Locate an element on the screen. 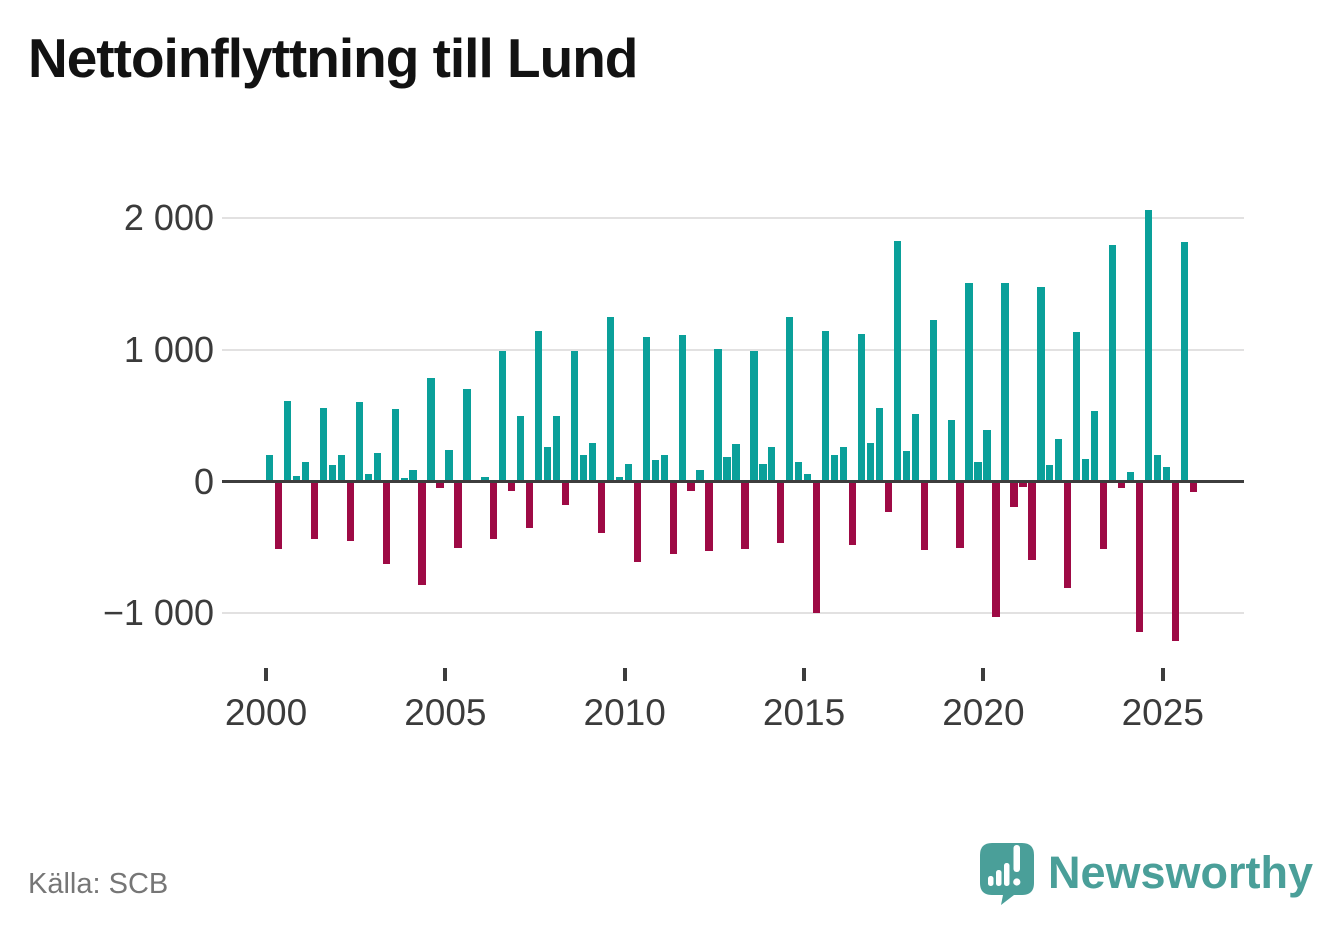 The height and width of the screenshot is (939, 1322). bar-2012-q3 is located at coordinates (718, 415).